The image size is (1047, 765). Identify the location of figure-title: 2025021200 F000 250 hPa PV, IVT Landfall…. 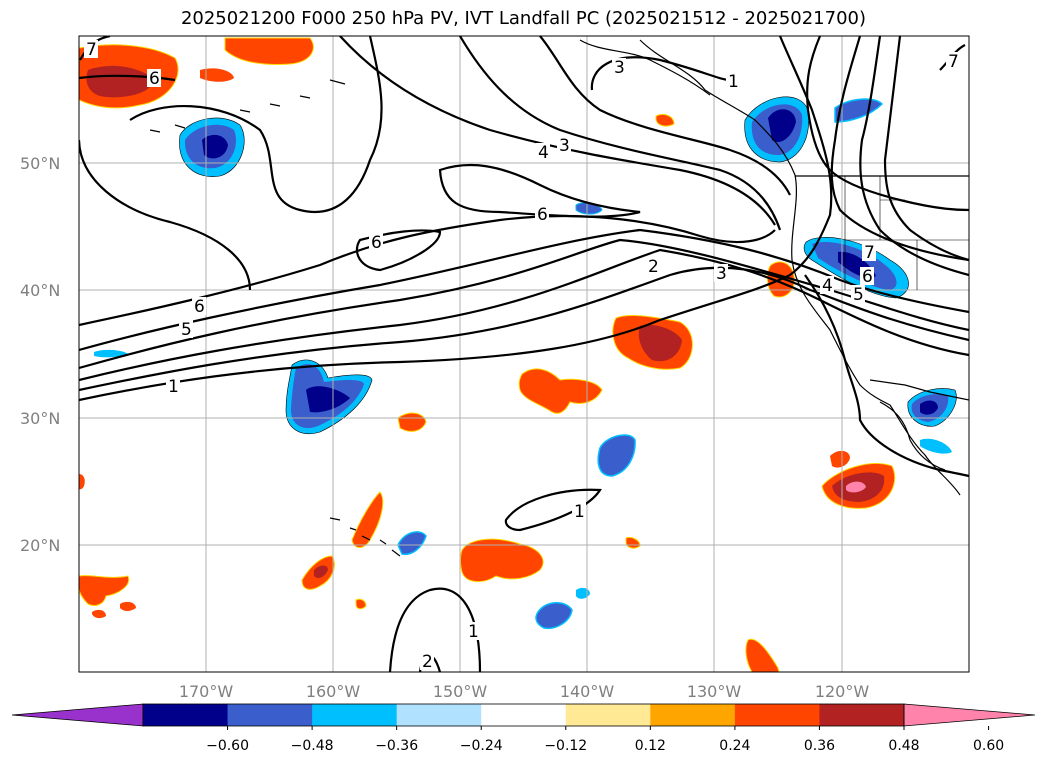
(523, 18).